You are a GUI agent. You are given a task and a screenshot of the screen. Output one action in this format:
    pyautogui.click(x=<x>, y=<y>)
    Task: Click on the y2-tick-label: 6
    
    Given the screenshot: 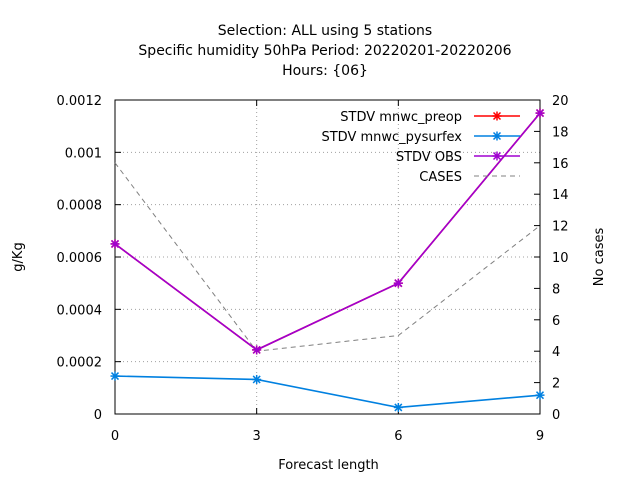 What is the action you would take?
    pyautogui.click(x=556, y=321)
    